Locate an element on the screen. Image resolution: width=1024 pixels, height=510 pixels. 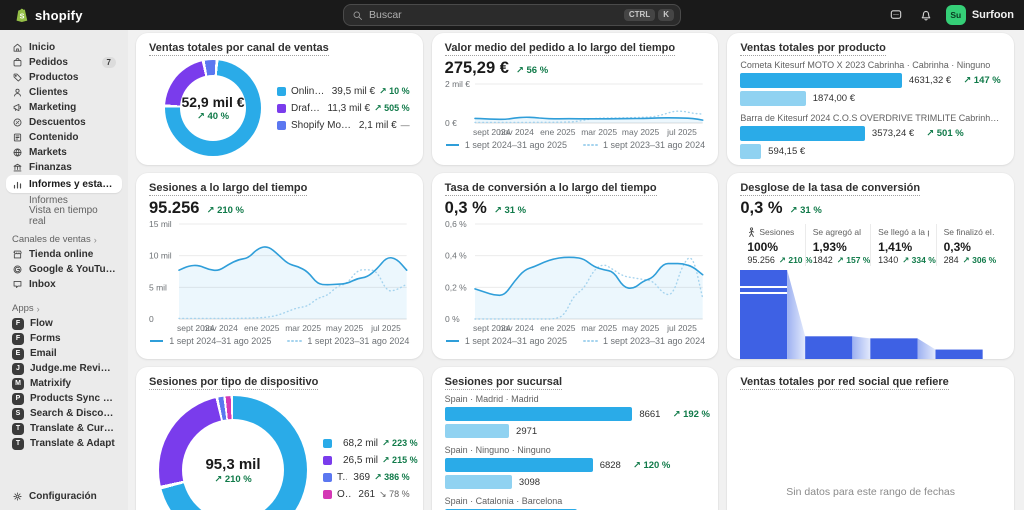
brand-wordmark: shopify is located at coordinates (59, 15).